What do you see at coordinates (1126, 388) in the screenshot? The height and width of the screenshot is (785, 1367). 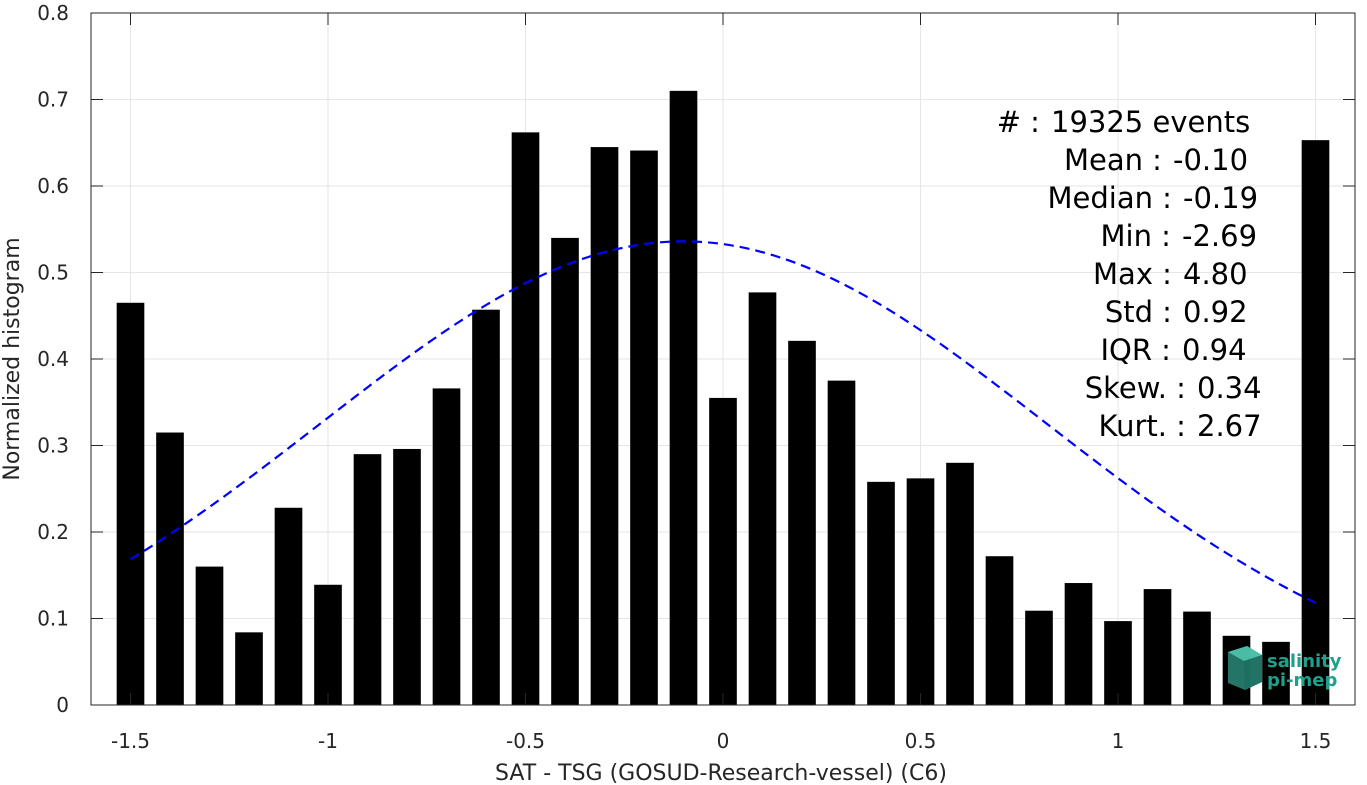 I see `stat-label: Skew.` at bounding box center [1126, 388].